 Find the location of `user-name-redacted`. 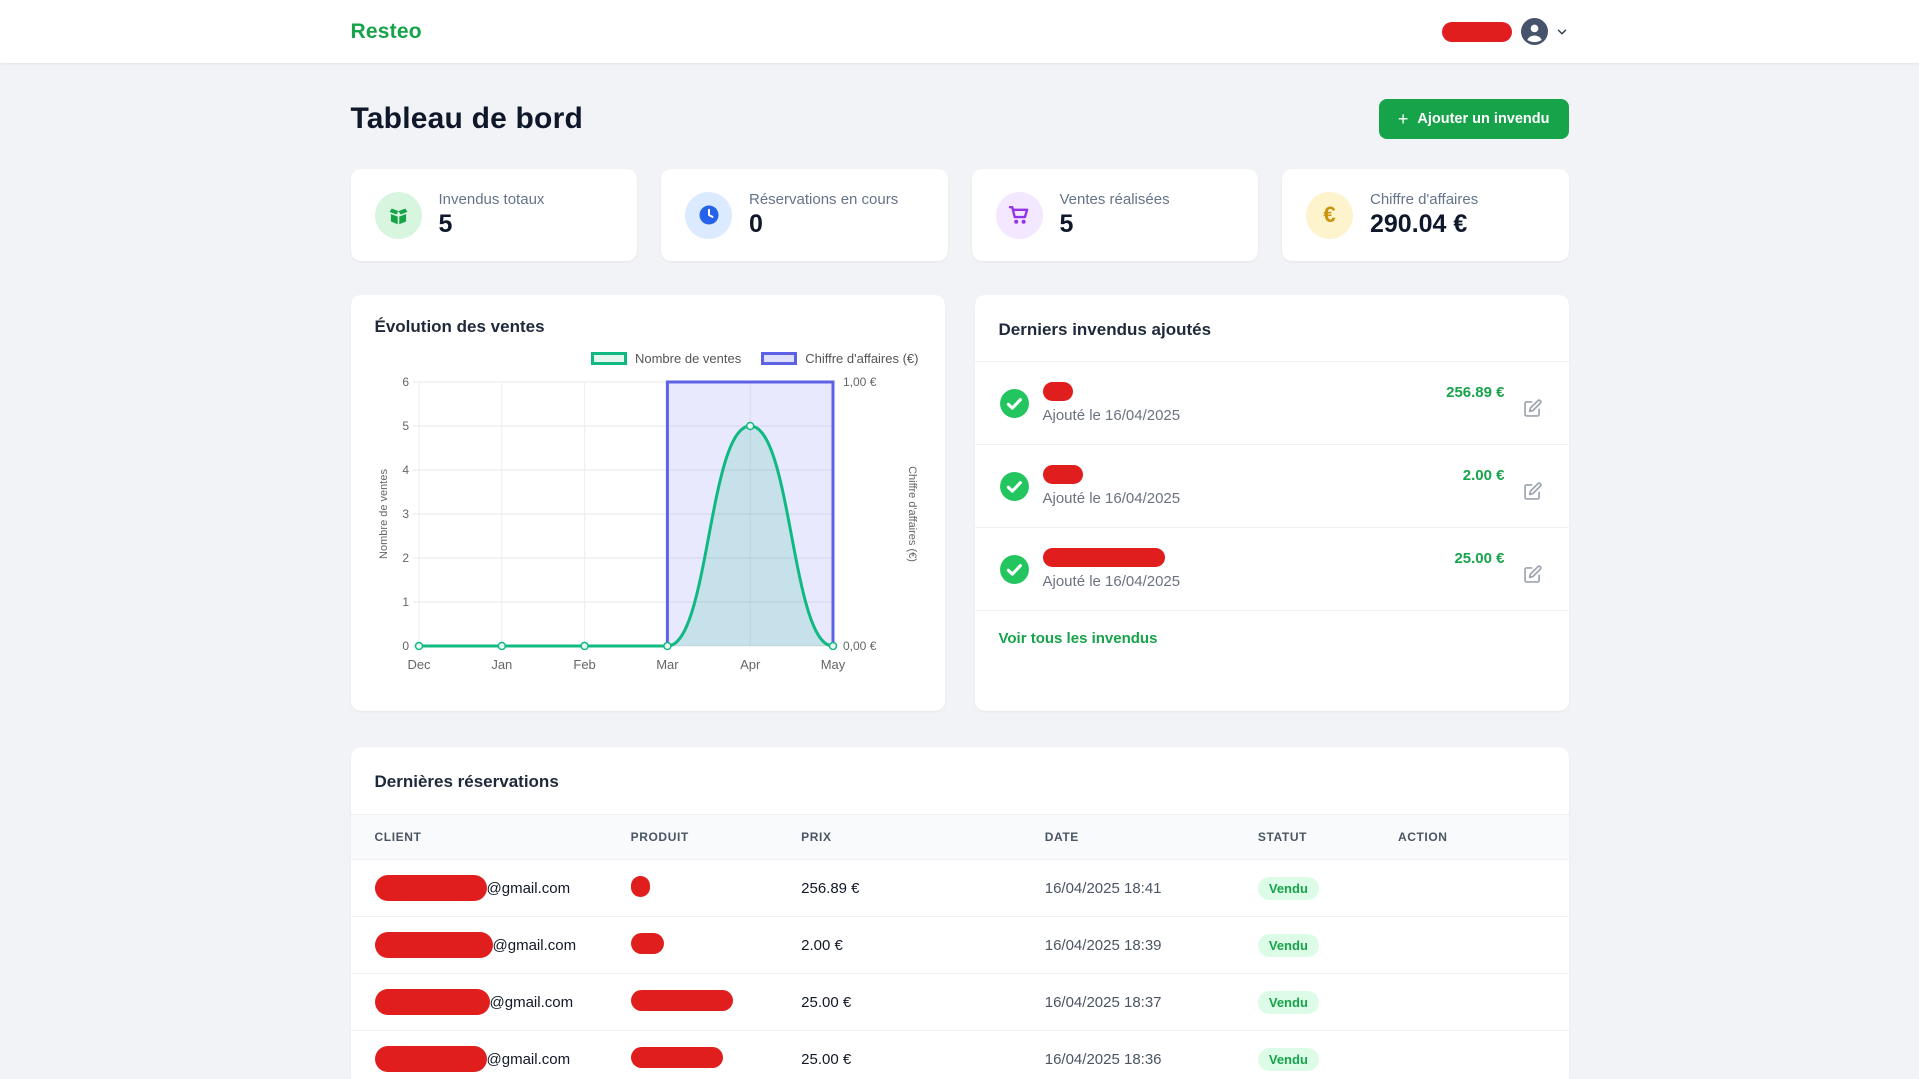

user-name-redacted is located at coordinates (1476, 31).